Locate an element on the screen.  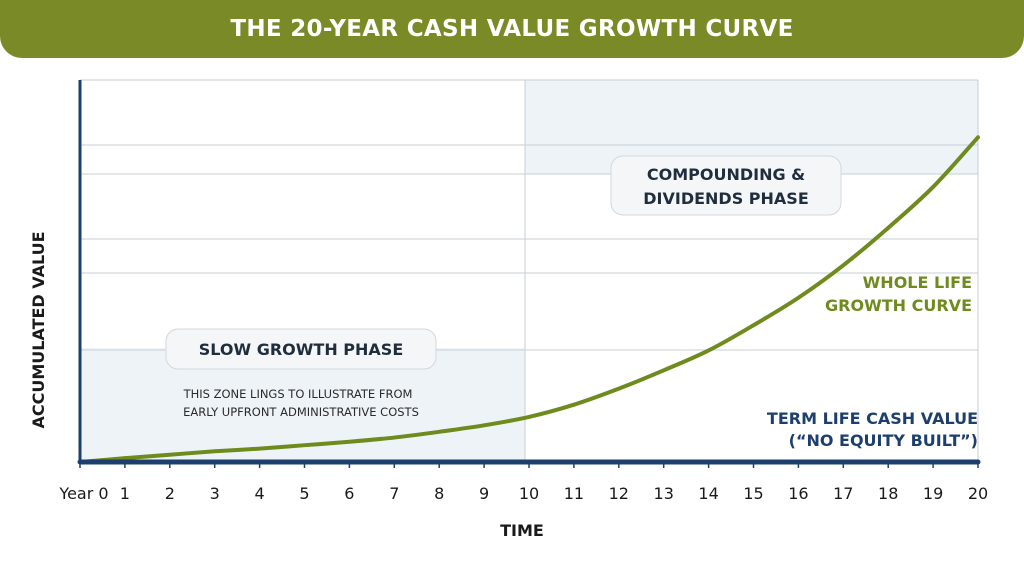
compounding-callout: COMPOUNDING & DIVIDENDS PHASE is located at coordinates (726, 185).